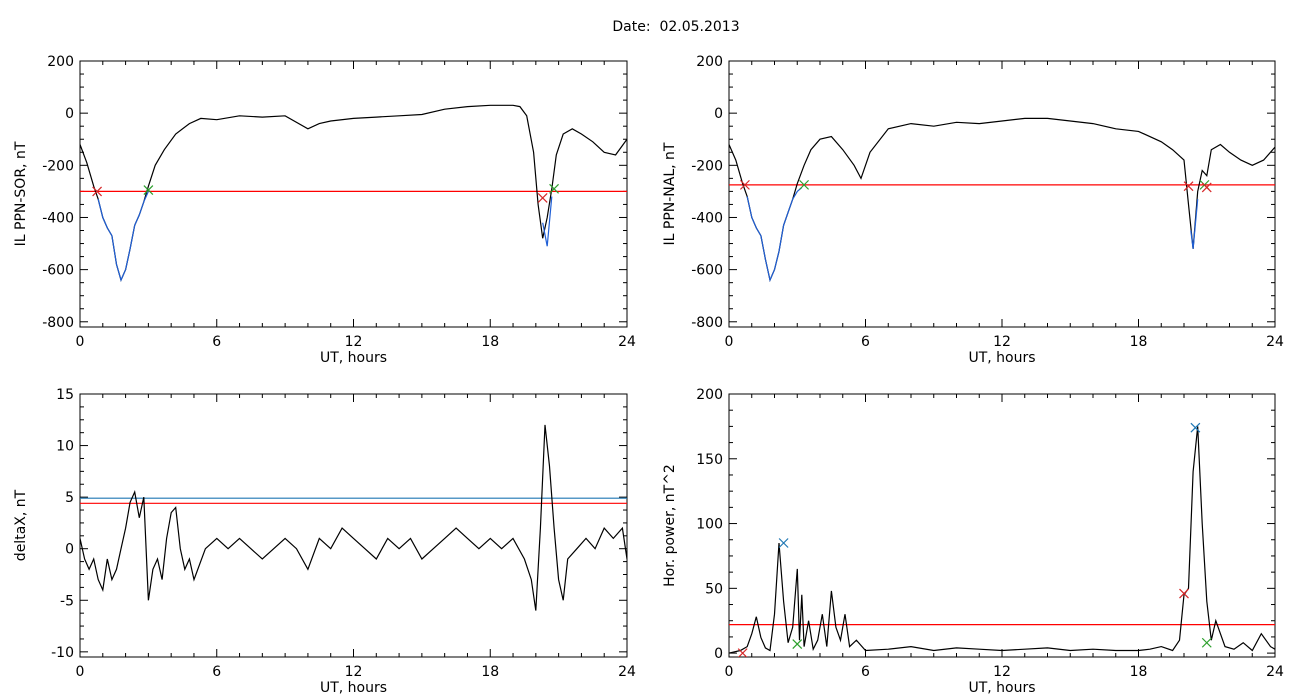 This screenshot has height=700, width=1300. I want to click on y-tick-label: 150, so click(709, 460).